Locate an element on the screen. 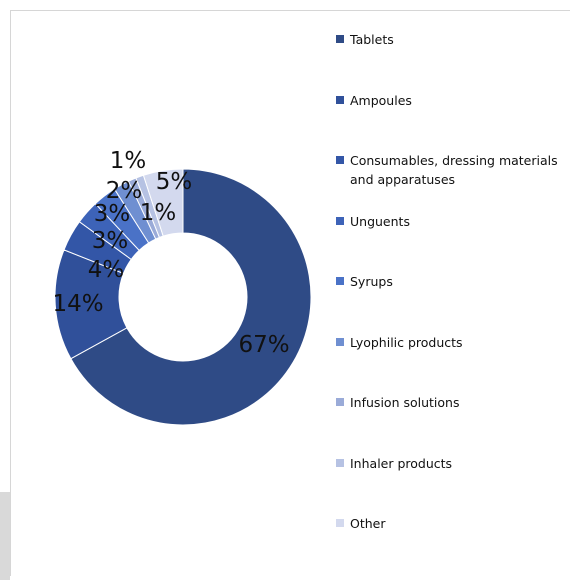  legend-label: Syrups is located at coordinates (371, 281).